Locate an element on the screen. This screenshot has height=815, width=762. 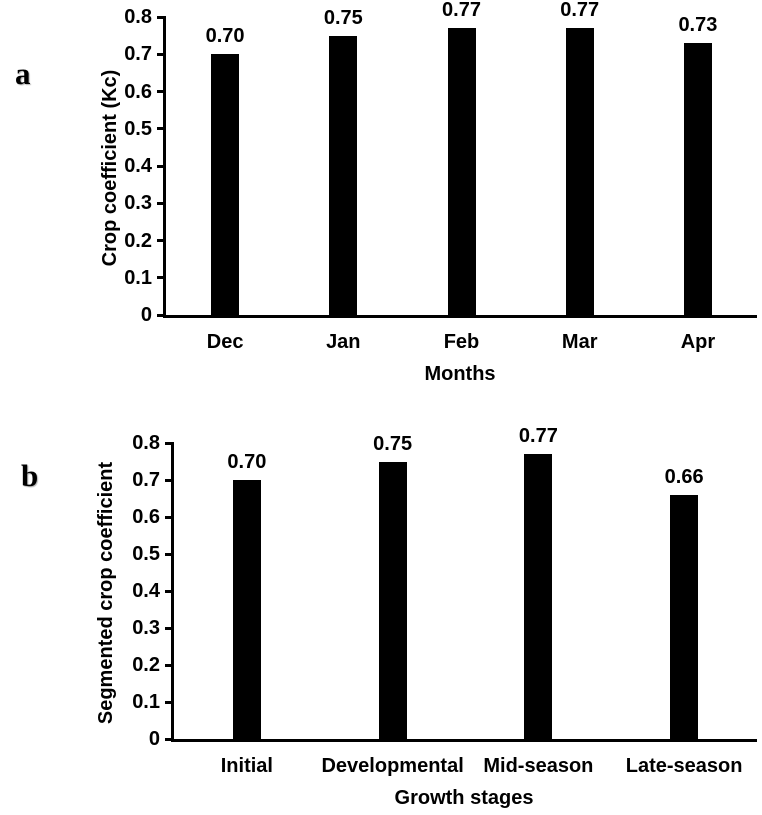
x-category-label: Developmental is located at coordinates (392, 766).